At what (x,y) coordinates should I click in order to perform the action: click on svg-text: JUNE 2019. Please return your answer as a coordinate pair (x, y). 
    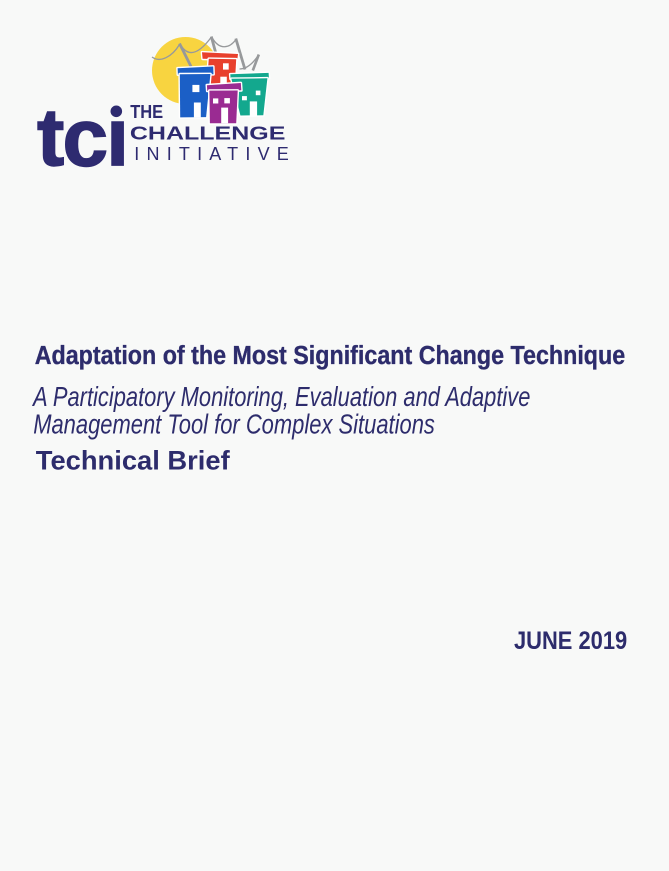
    Looking at the image, I should click on (570, 641).